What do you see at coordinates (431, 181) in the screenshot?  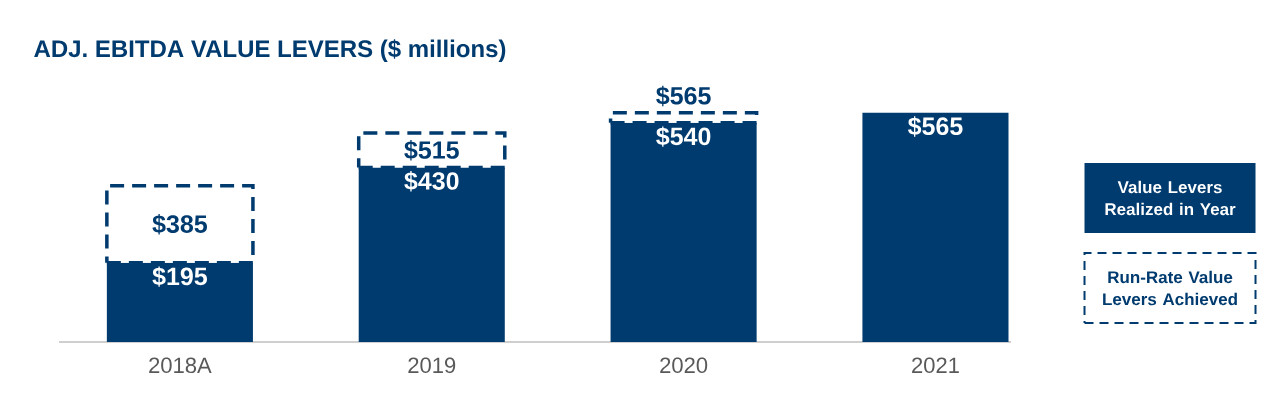 I see `data-label: $430` at bounding box center [431, 181].